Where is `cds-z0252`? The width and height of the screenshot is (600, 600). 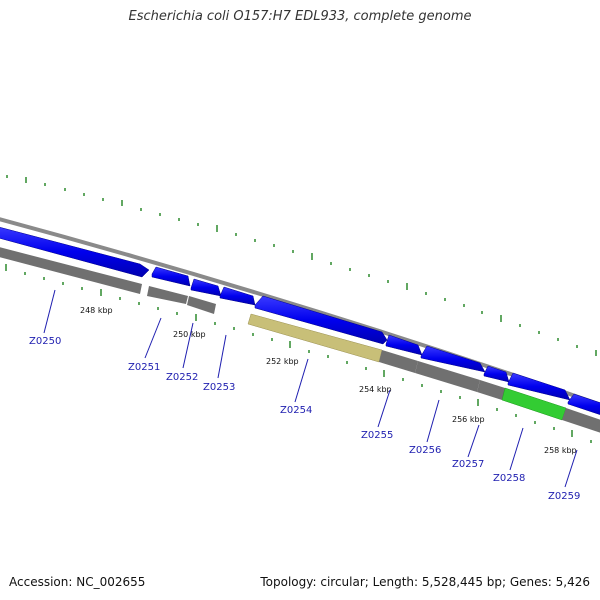 cds-z0252 is located at coordinates (206, 287).